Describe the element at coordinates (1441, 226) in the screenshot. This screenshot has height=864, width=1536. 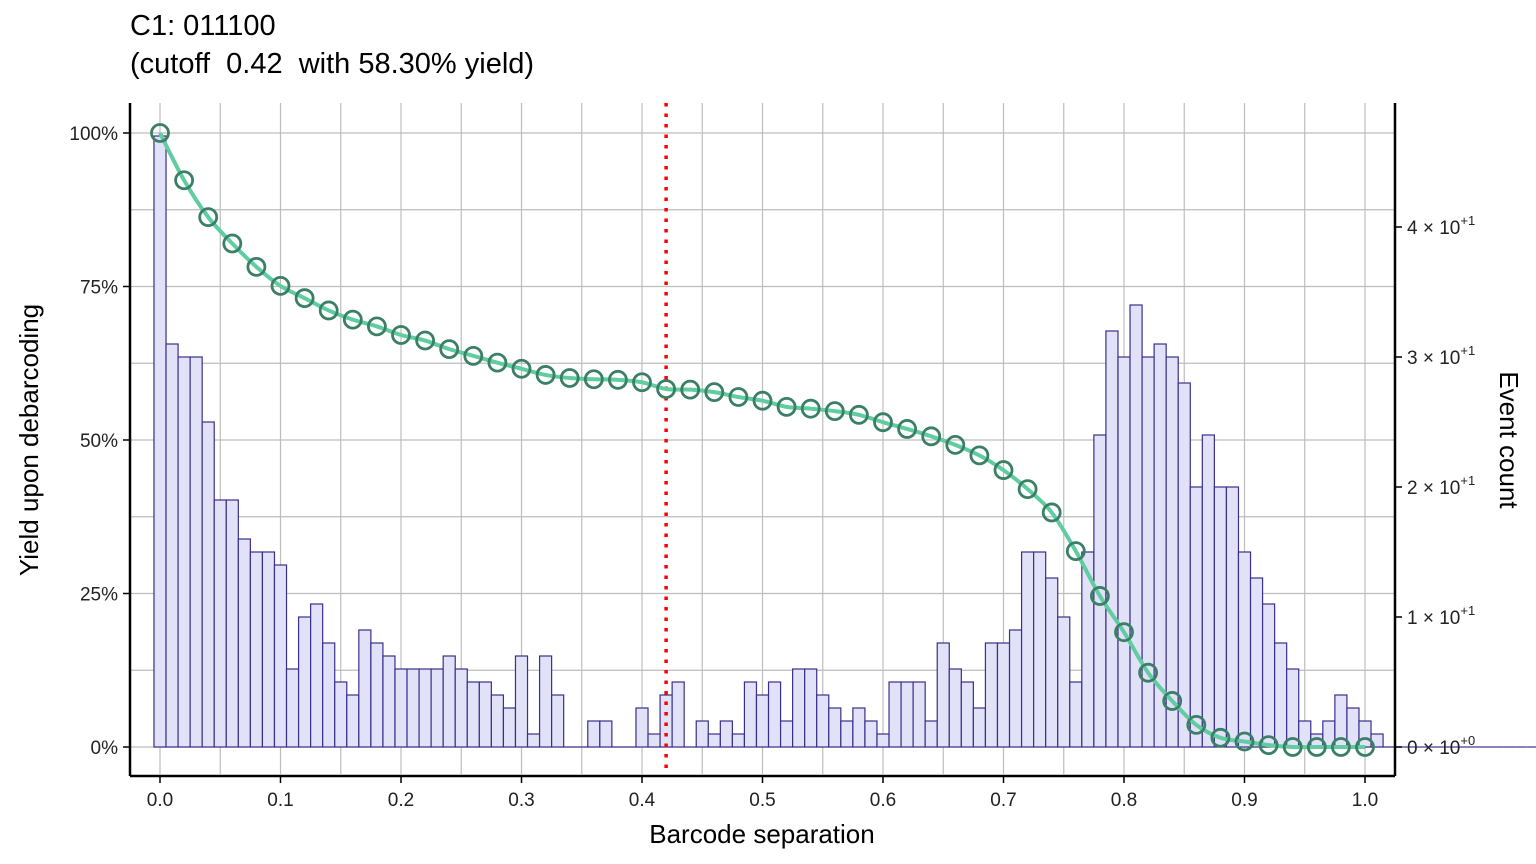
I see `secondary-y-axis-tick-label: 4 × 10+1` at that location.